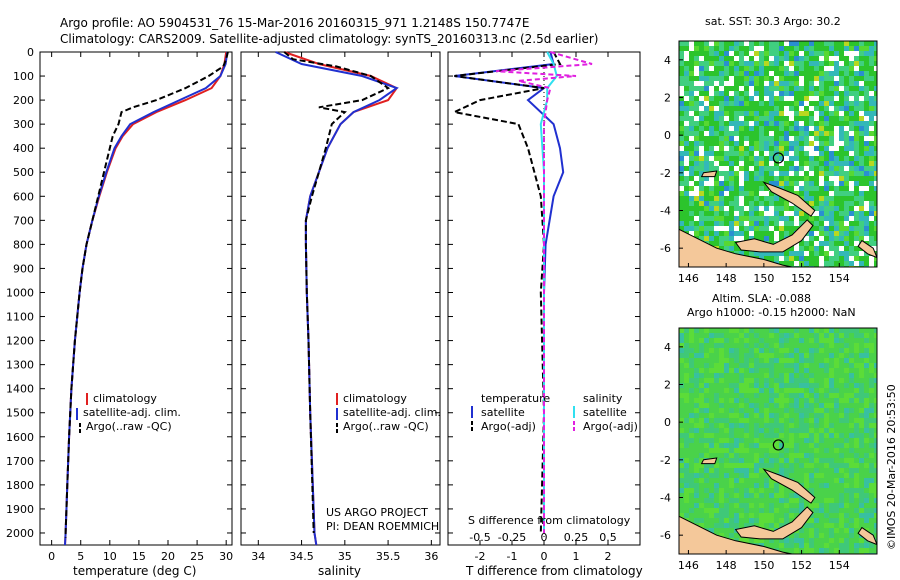 This screenshot has height=580, width=900. Describe the element at coordinates (168, 556) in the screenshot. I see `x-tick-label: 20` at that location.